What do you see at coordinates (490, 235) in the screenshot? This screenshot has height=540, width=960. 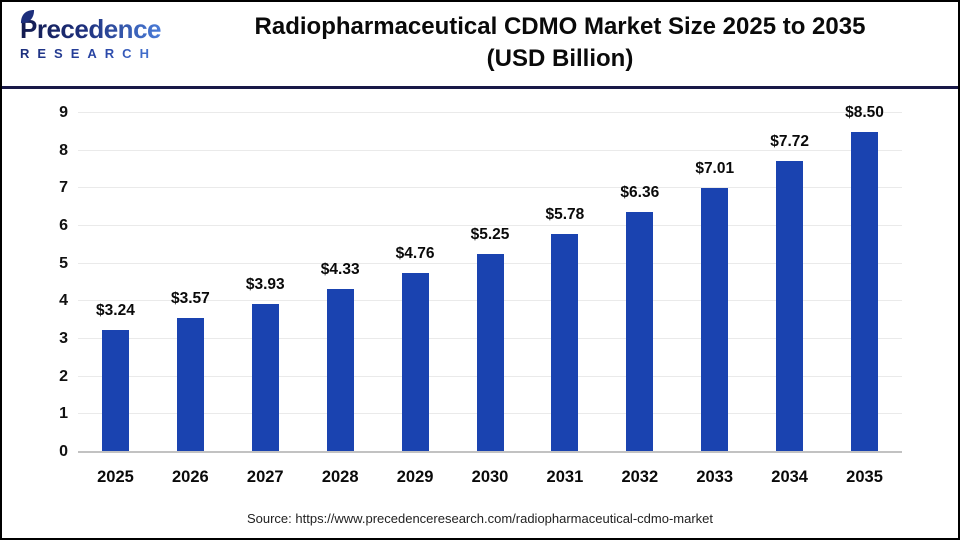 I see `bar-value-label: $5.25` at bounding box center [490, 235].